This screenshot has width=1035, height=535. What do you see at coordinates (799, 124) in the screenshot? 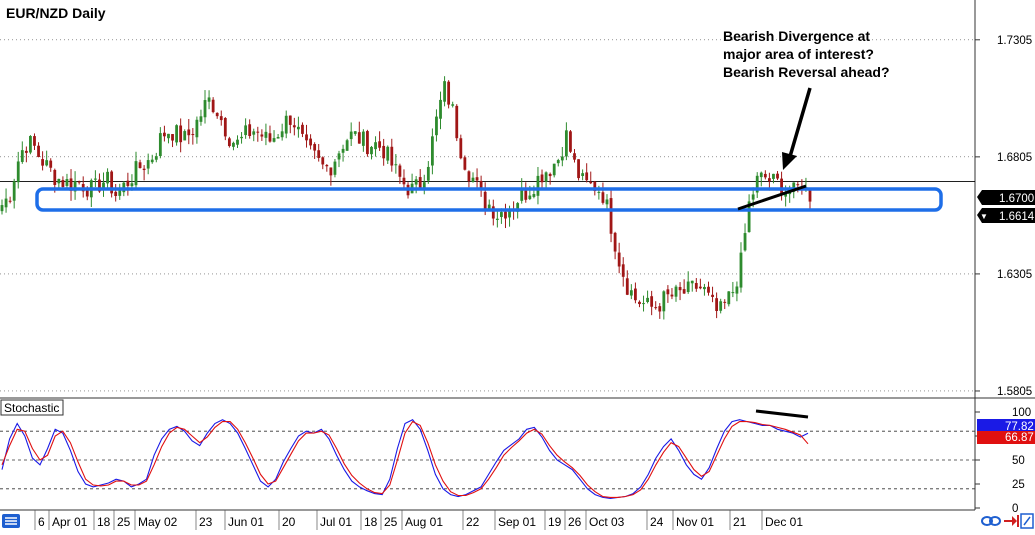
I see `annotation-arrow-shaft` at bounding box center [799, 124].